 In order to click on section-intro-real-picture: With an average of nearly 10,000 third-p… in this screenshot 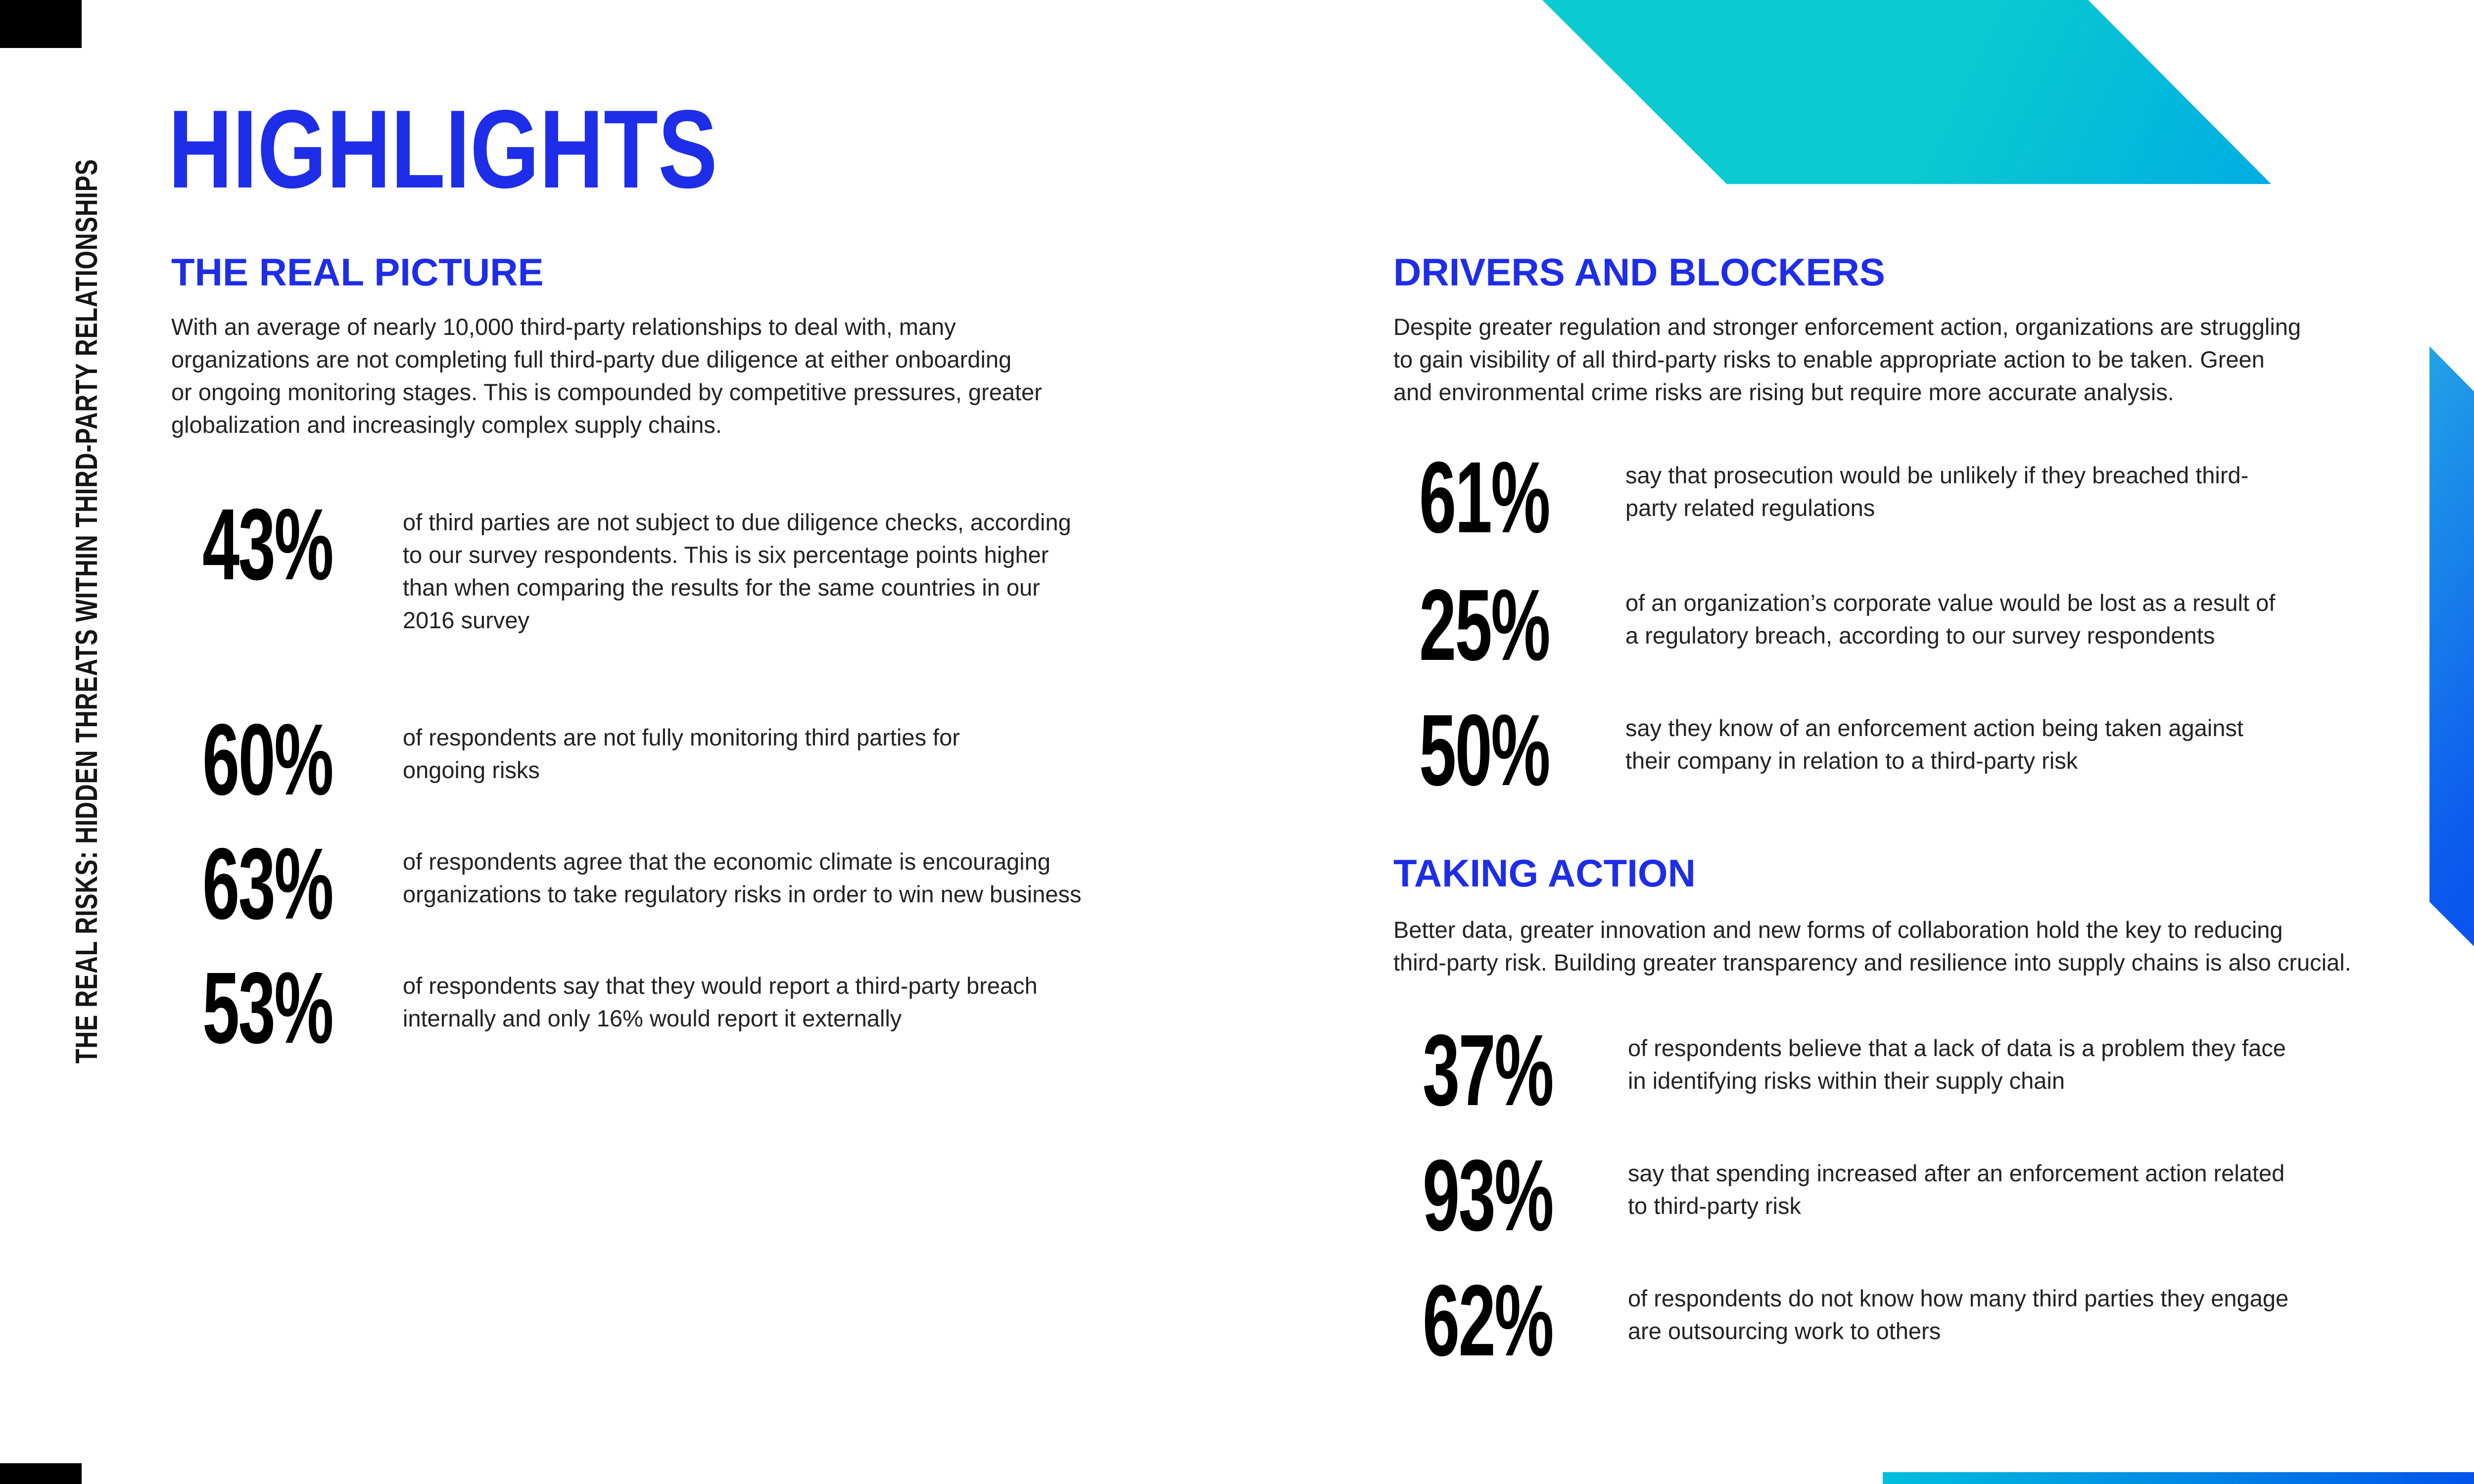, I will do `click(607, 376)`.